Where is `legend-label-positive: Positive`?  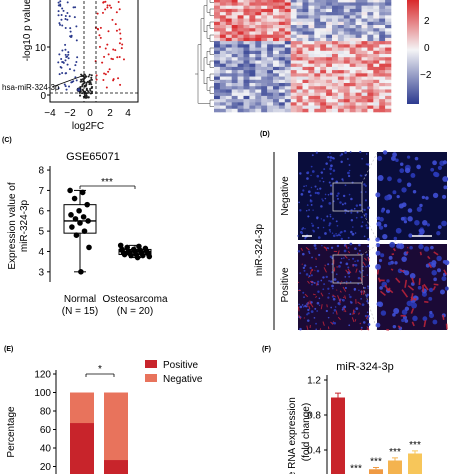 legend-label-positive: Positive is located at coordinates (180, 365).